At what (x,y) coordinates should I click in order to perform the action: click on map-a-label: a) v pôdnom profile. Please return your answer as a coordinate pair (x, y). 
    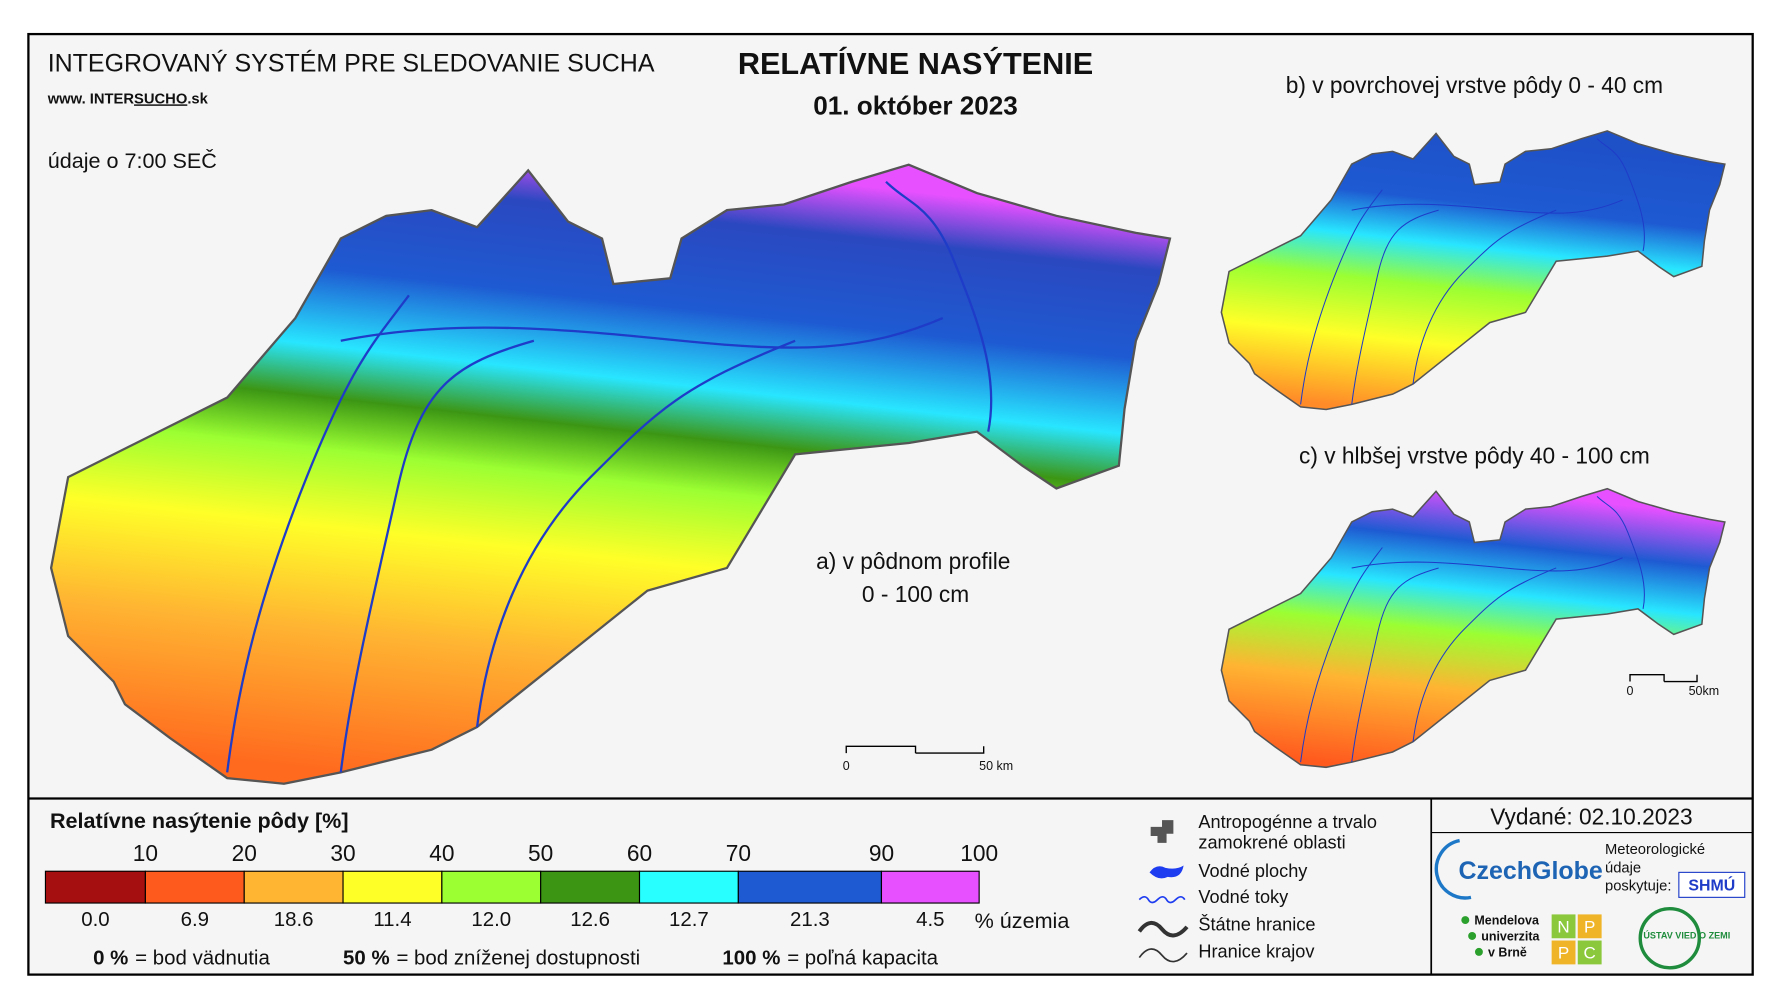
    Looking at the image, I should click on (913, 561).